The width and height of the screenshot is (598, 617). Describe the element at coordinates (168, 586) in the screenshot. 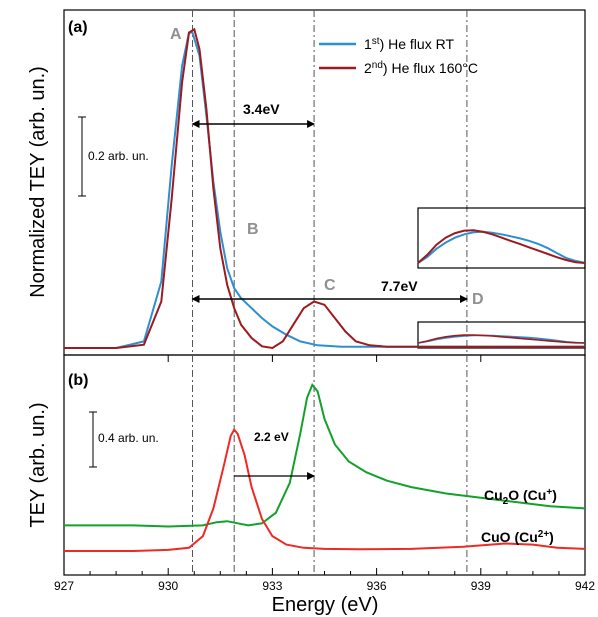

I see `x-tick-label-1: 930` at that location.